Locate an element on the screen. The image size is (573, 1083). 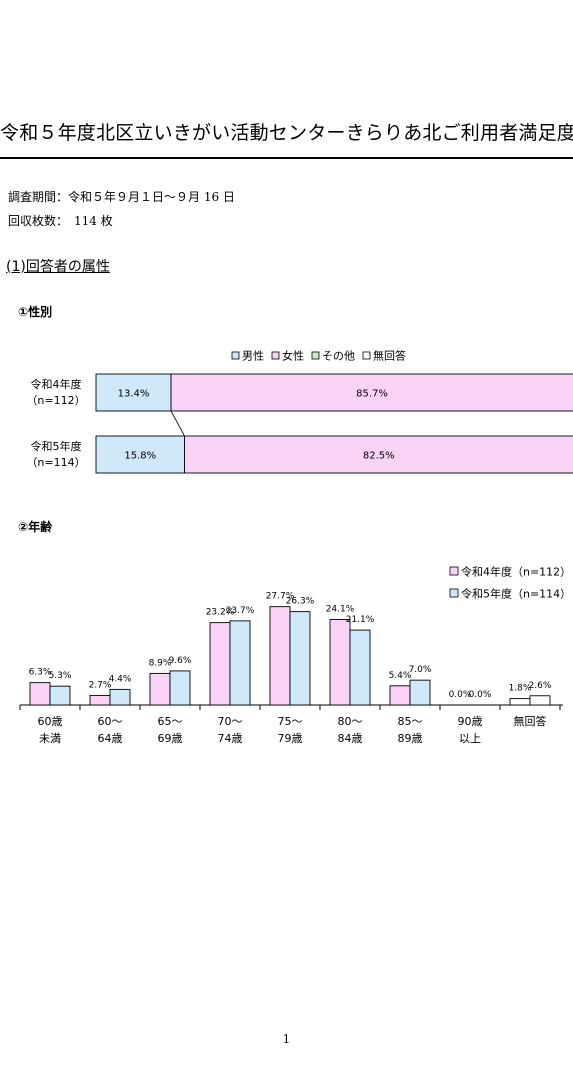
age-category-label: 79歳 is located at coordinates (290, 738).